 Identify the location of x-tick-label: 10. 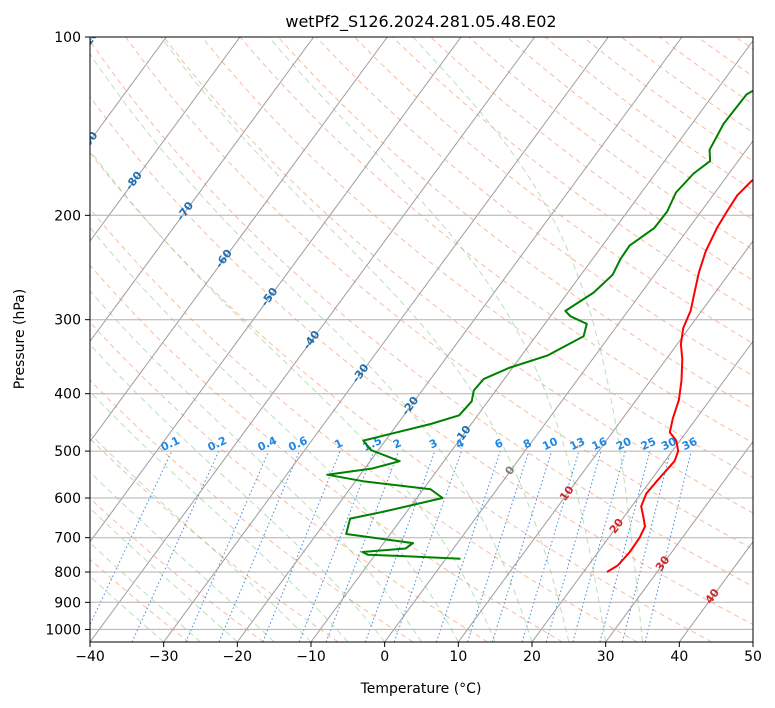
(458, 657).